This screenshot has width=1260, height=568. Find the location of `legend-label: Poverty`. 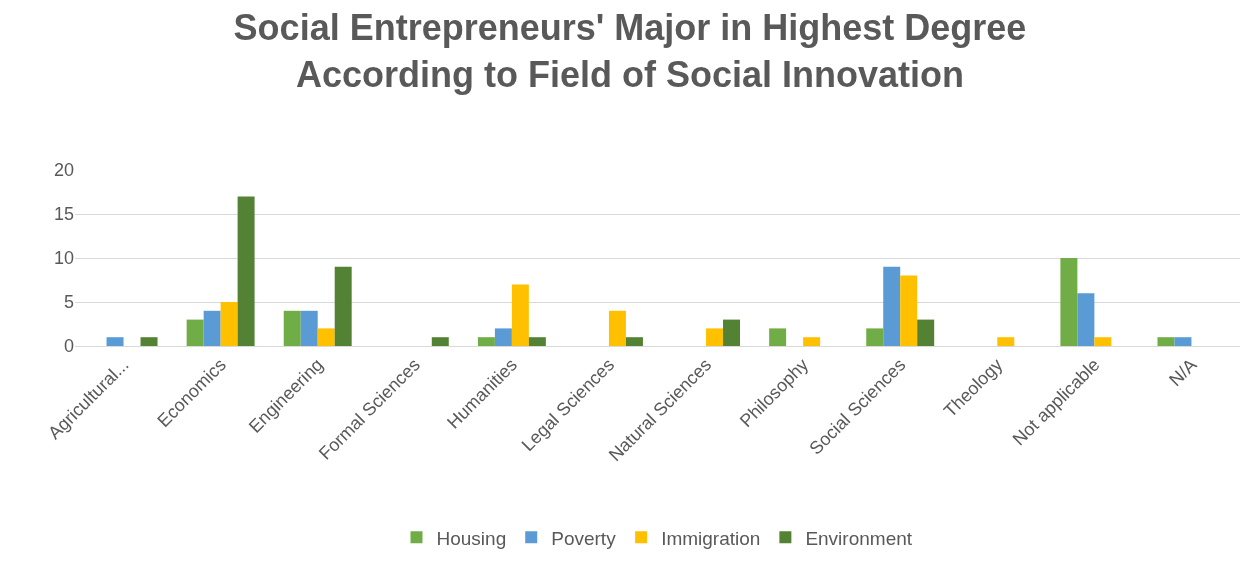

legend-label: Poverty is located at coordinates (584, 538).